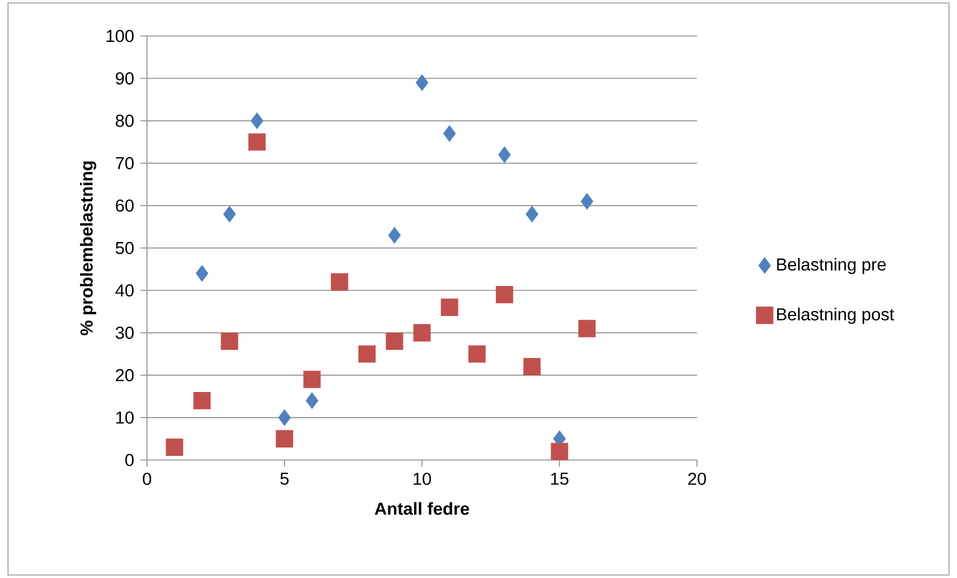 The image size is (957, 578). Describe the element at coordinates (125, 120) in the screenshot. I see `y-tick-label: 80` at that location.